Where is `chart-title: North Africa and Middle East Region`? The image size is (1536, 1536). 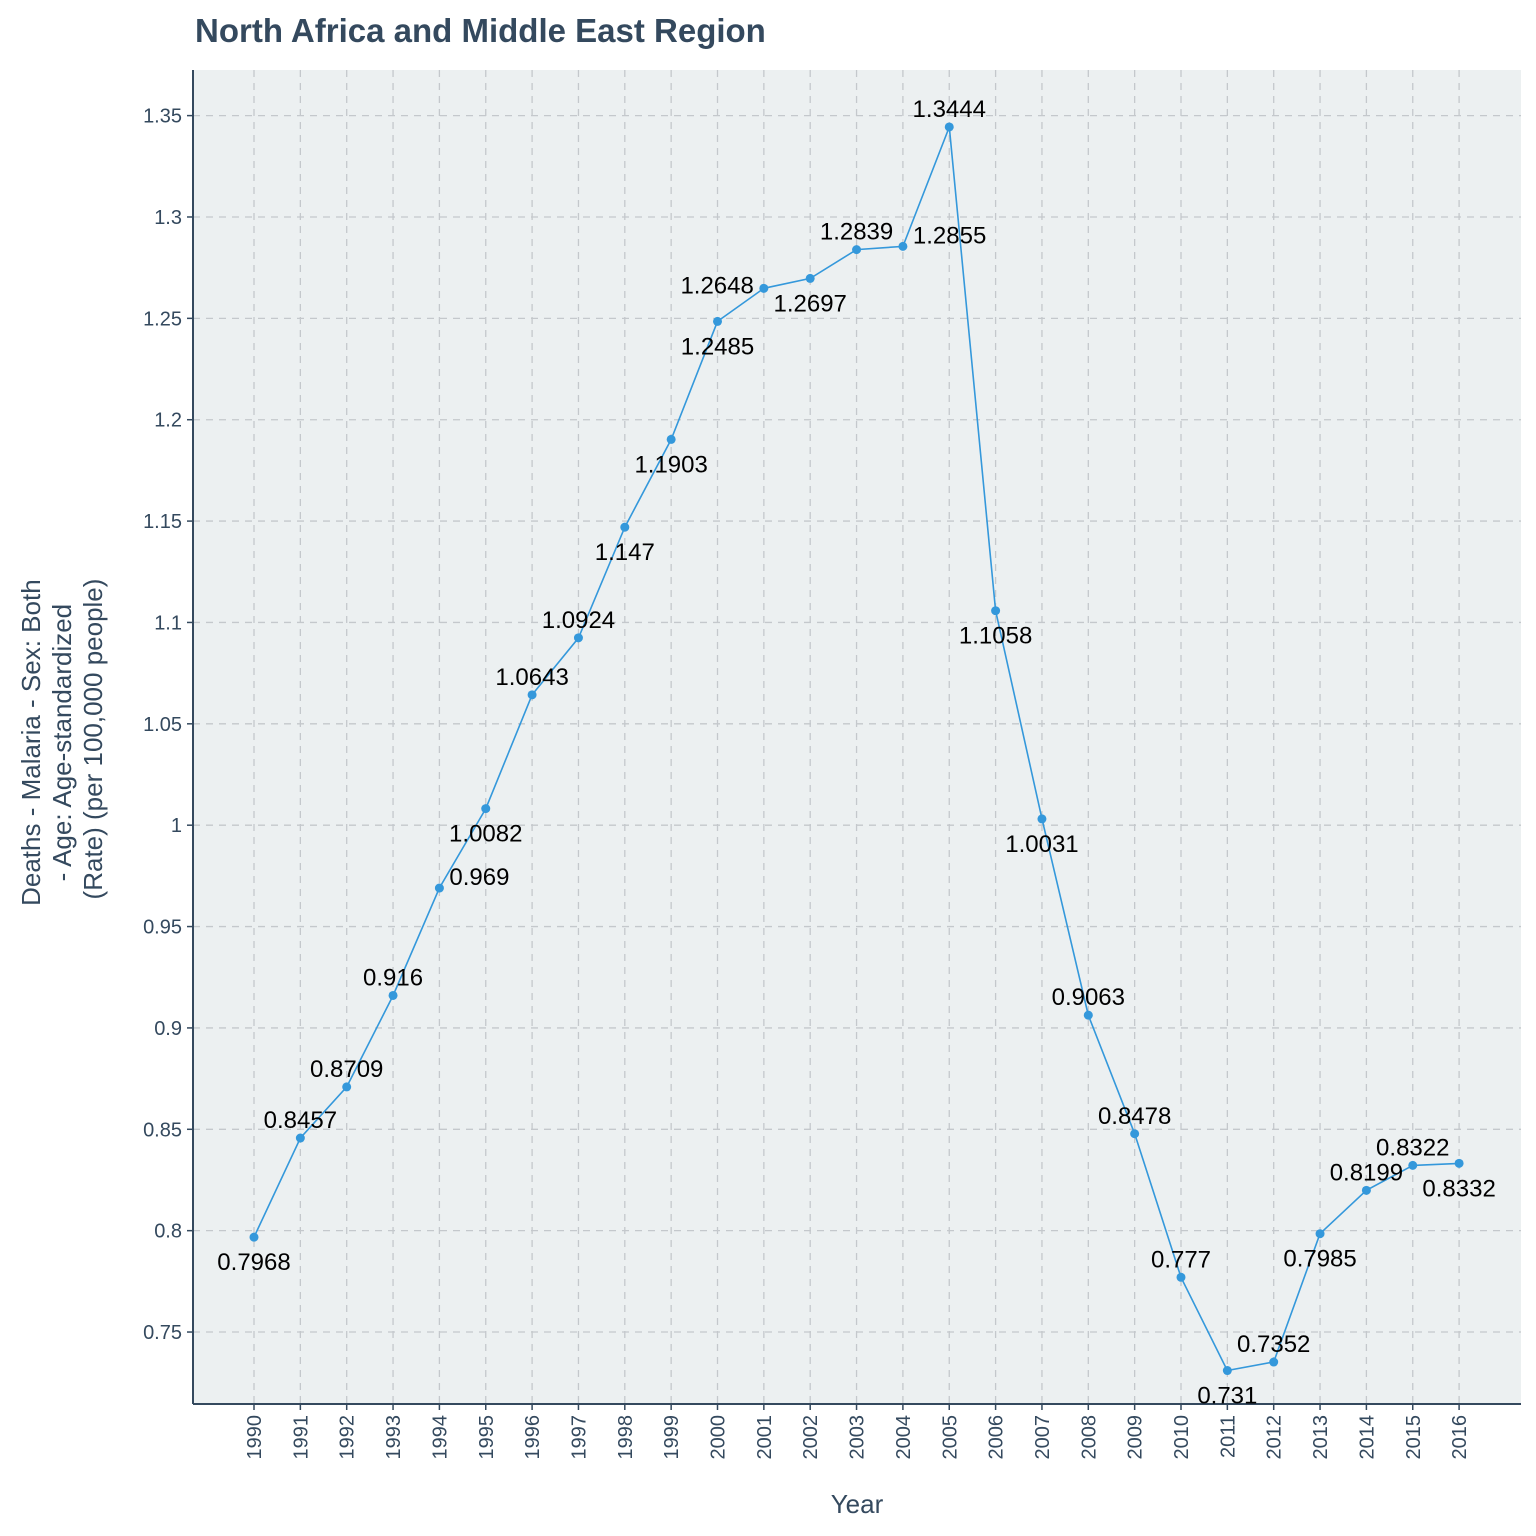
chart-title: North Africa and Middle East Region is located at coordinates (480, 30).